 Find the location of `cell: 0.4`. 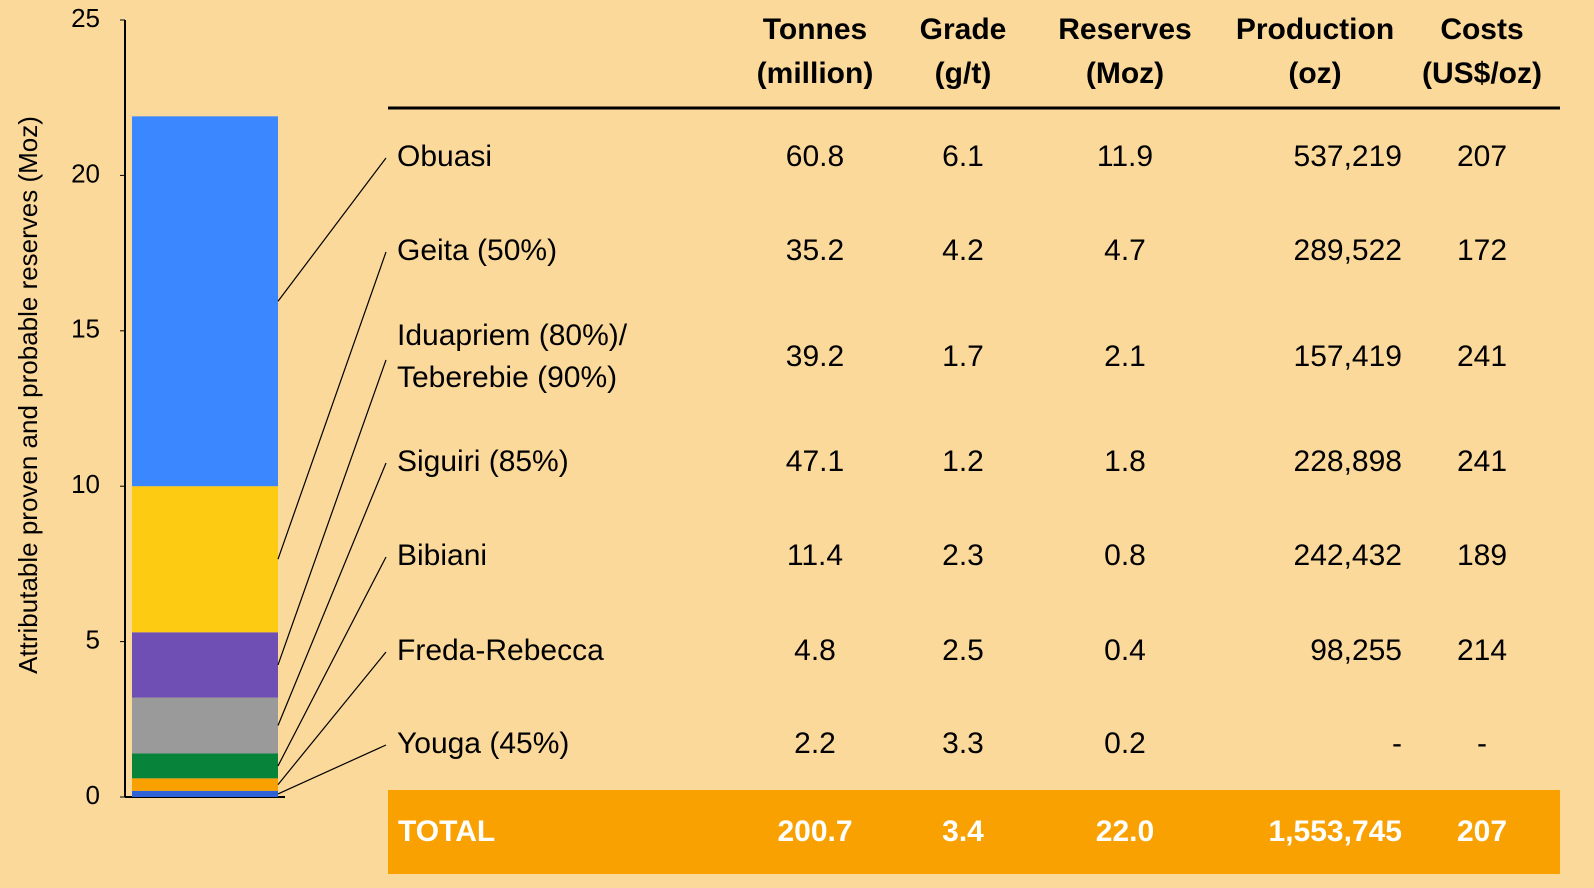

cell: 0.4 is located at coordinates (1125, 650).